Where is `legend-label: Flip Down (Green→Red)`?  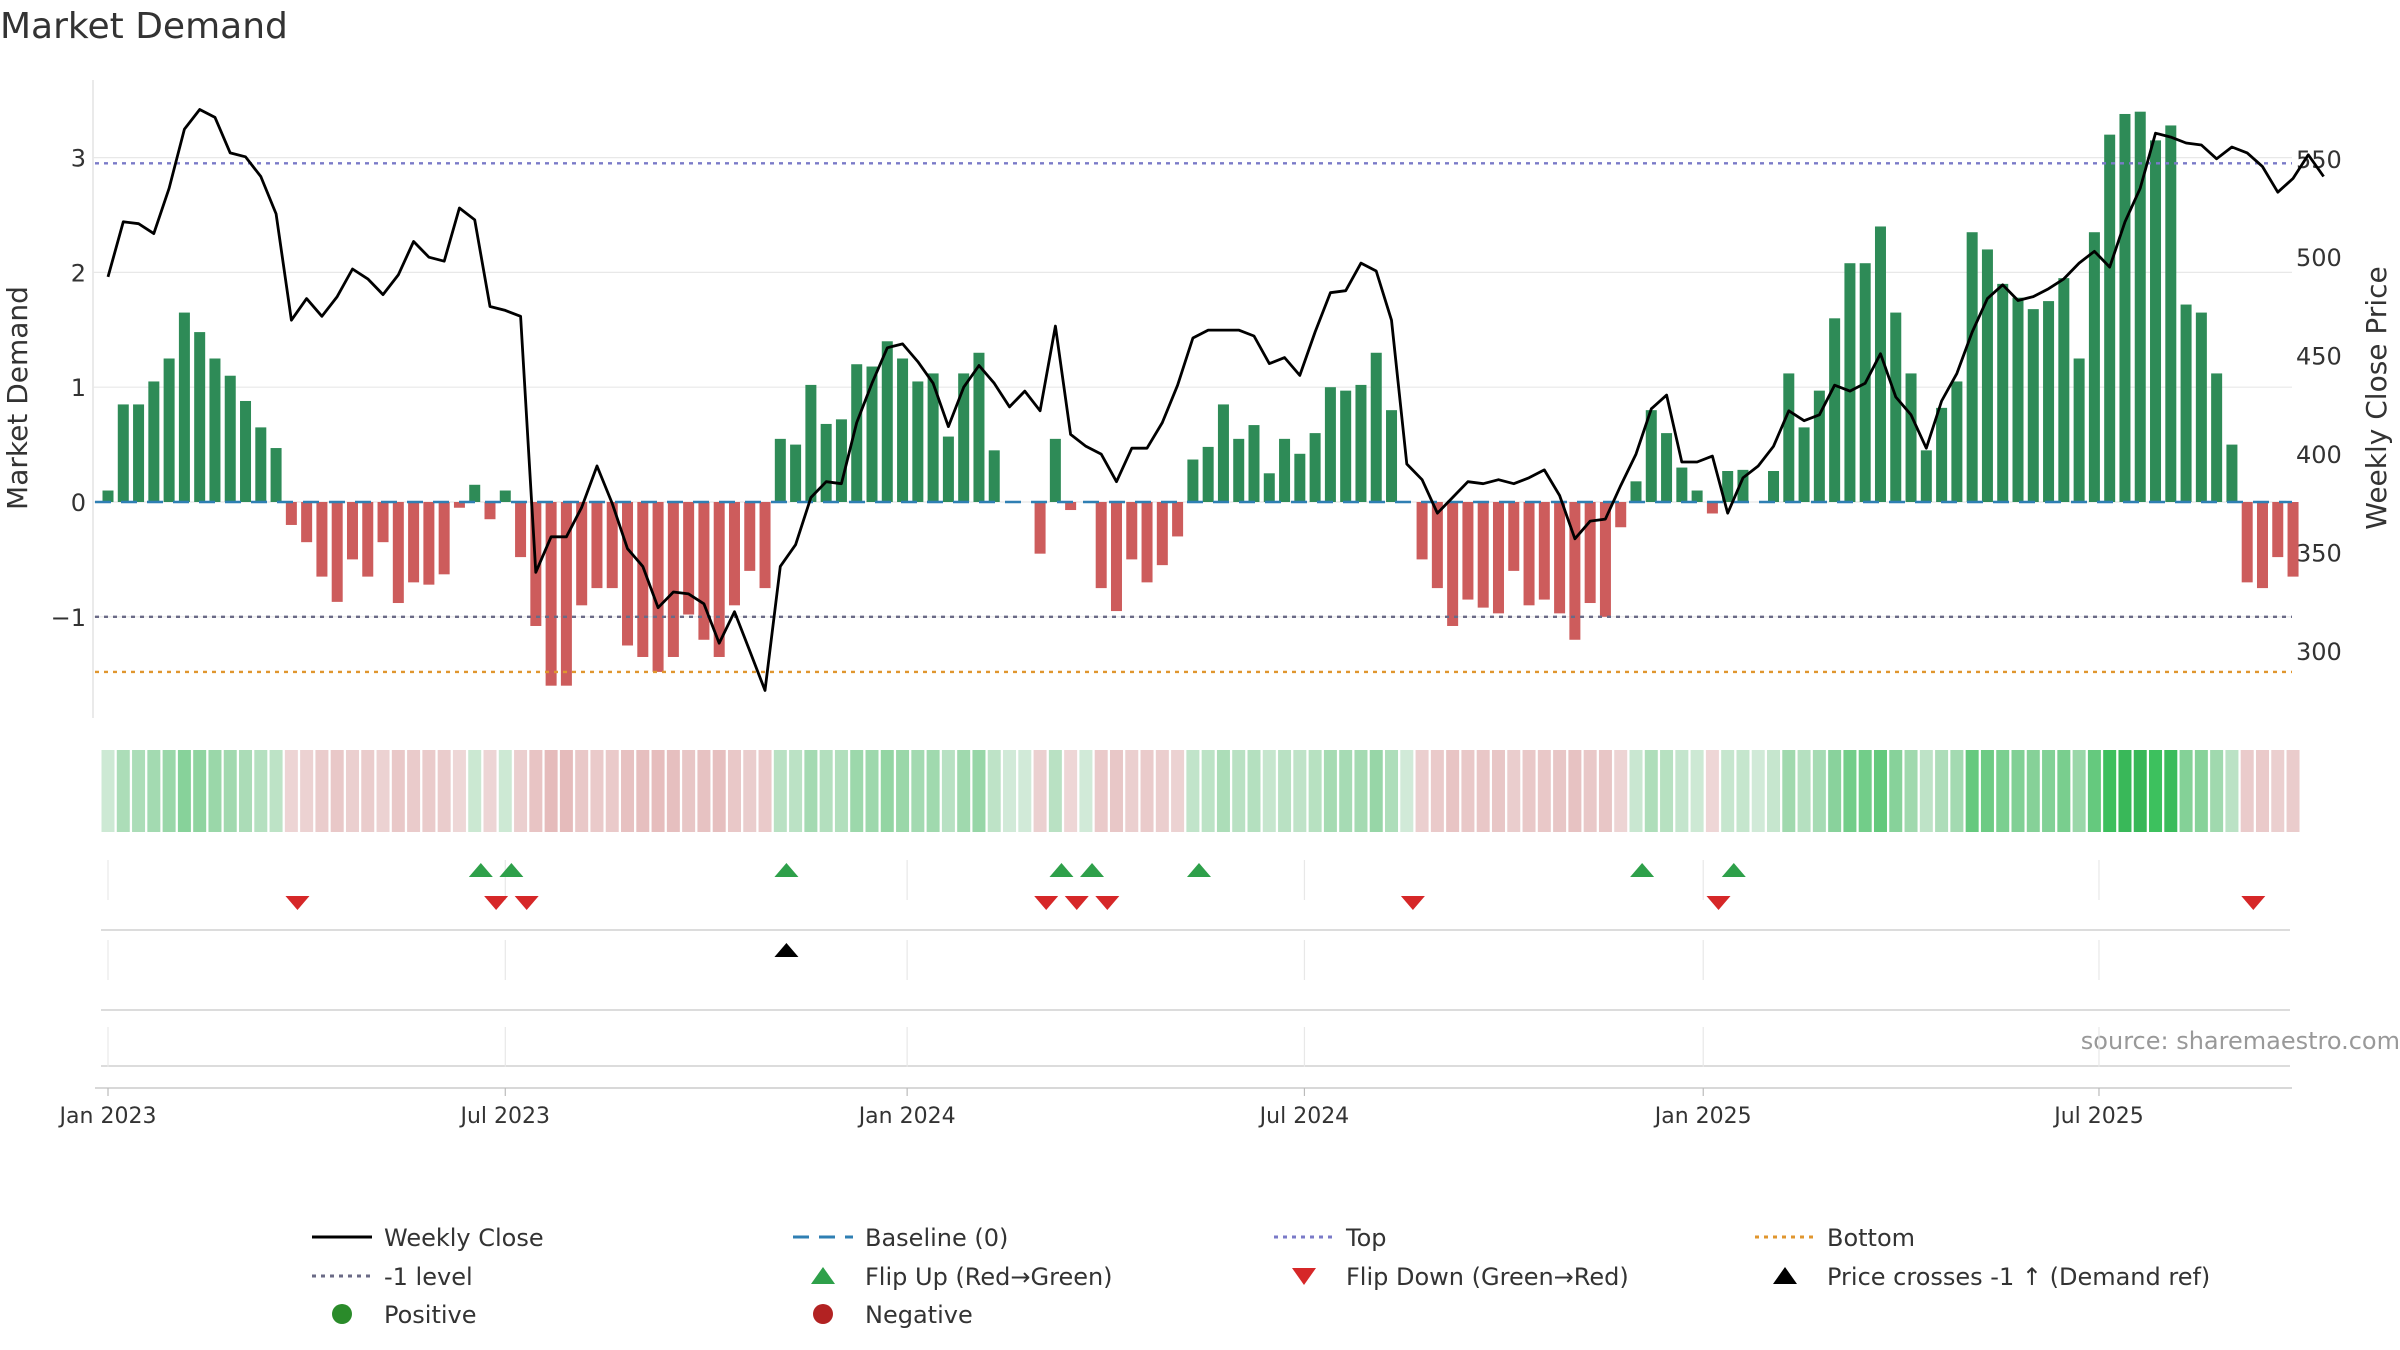 legend-label: Flip Down (Green→Red) is located at coordinates (1487, 1277).